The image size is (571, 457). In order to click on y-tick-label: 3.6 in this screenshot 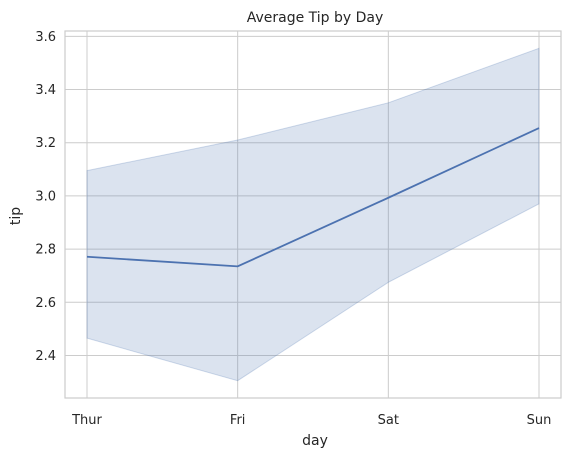, I will do `click(45, 37)`.